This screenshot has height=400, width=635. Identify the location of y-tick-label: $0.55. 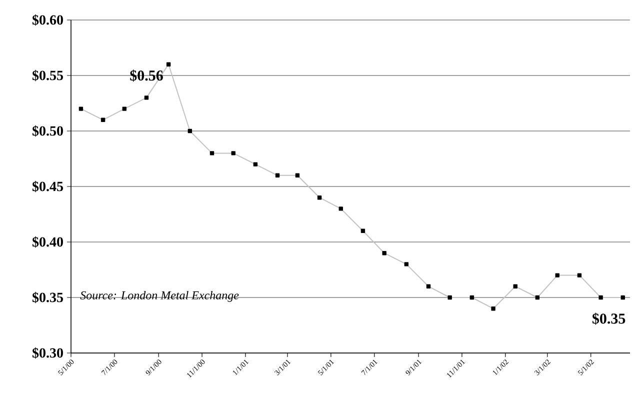
(47, 76).